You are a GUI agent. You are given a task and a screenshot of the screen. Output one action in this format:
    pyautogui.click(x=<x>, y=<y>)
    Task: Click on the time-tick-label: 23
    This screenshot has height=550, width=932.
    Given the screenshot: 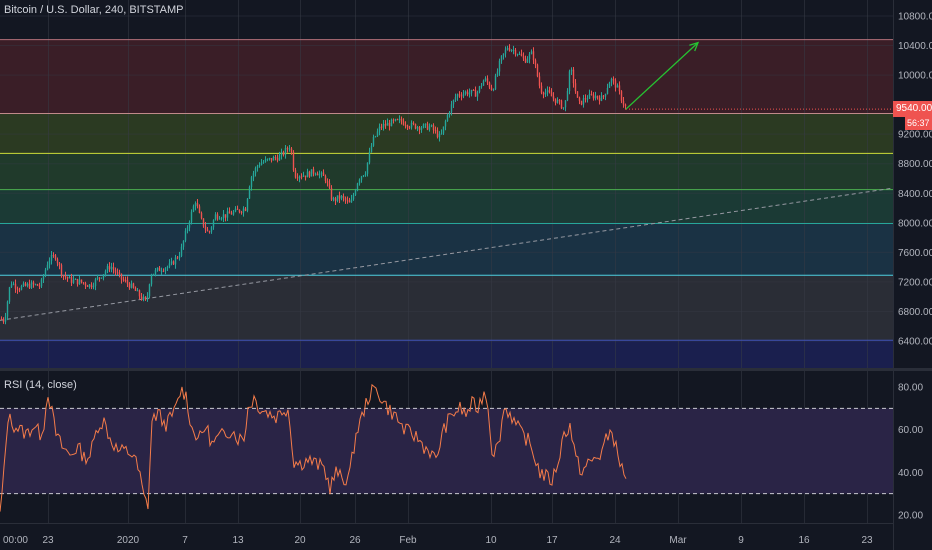 What is the action you would take?
    pyautogui.click(x=48, y=540)
    